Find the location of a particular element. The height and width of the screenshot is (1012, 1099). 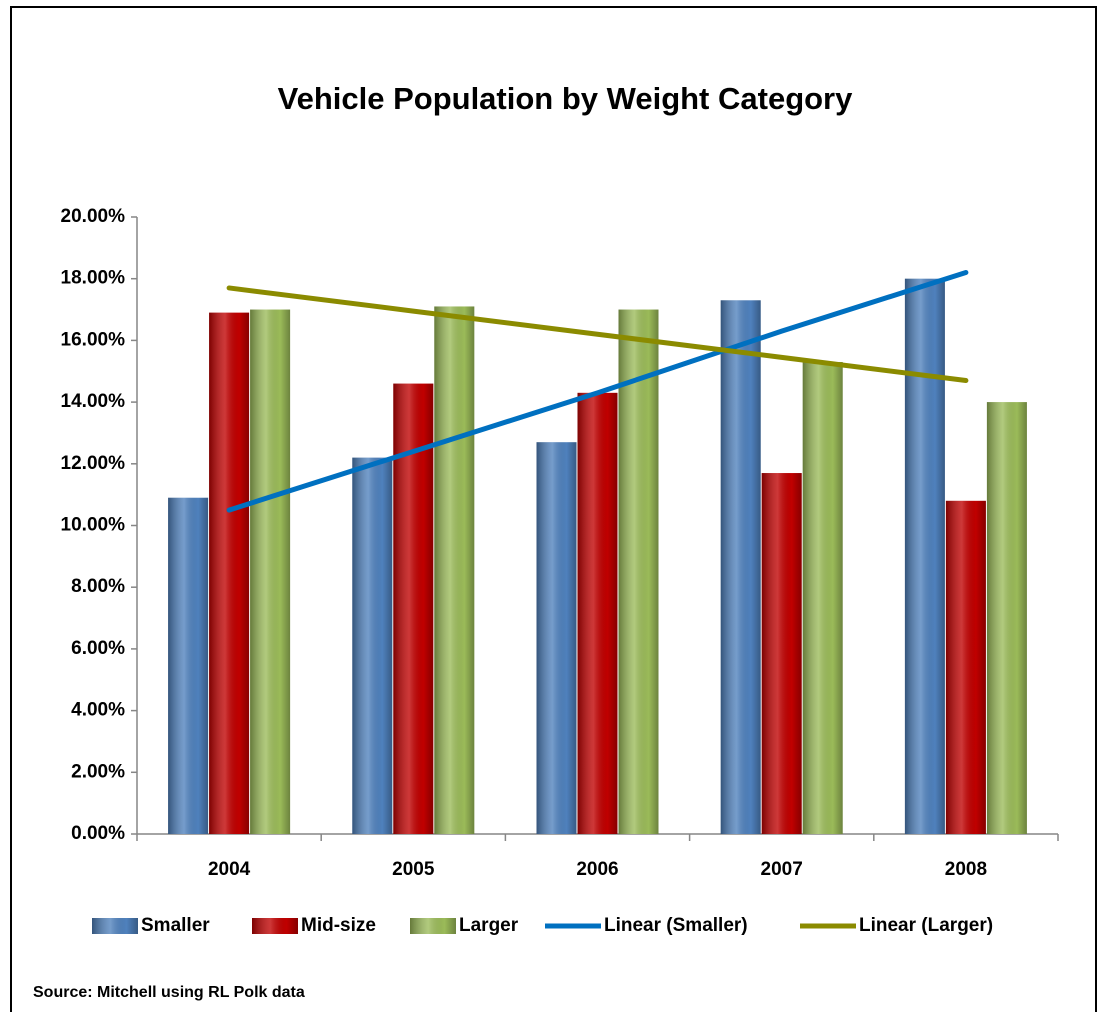

legend-label: Larger is located at coordinates (489, 925).